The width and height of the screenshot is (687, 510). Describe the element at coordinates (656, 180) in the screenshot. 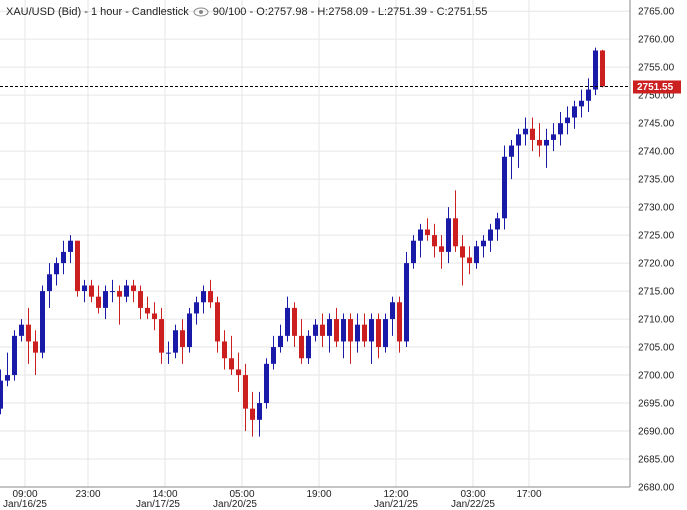

I see `y-tick-label: 2735.00` at that location.